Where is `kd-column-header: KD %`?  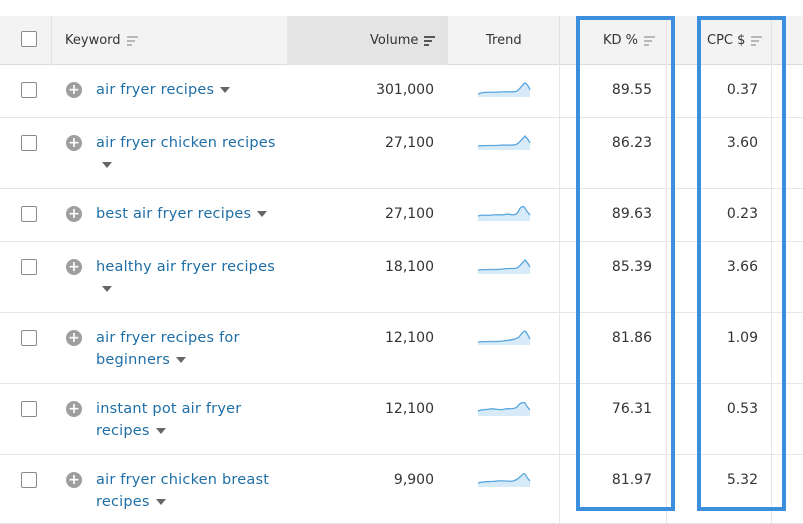
kd-column-header: KD % is located at coordinates (629, 40).